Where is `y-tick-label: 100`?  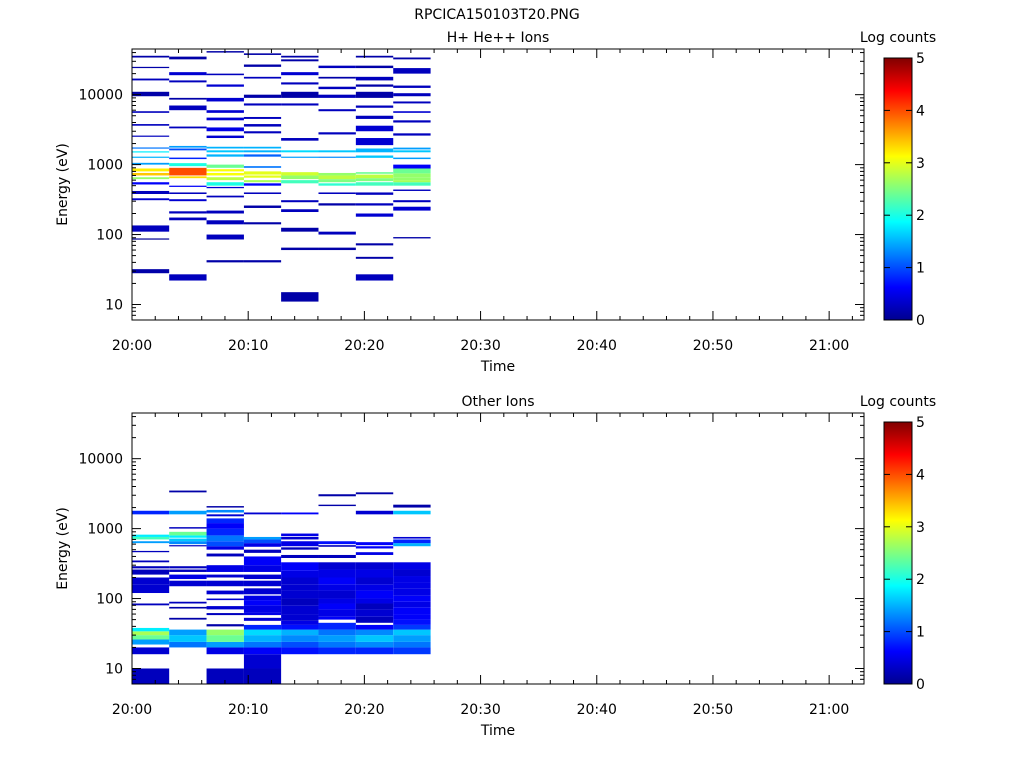
y-tick-label: 100 is located at coordinates (109, 600).